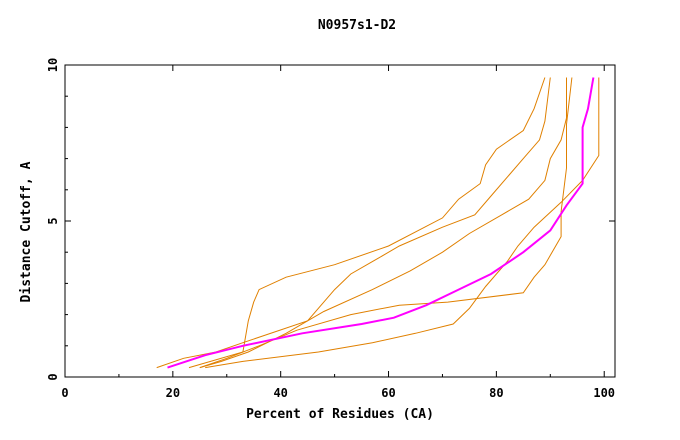 The height and width of the screenshot is (440, 680). I want to click on y-tick-label: 0, so click(53, 376).